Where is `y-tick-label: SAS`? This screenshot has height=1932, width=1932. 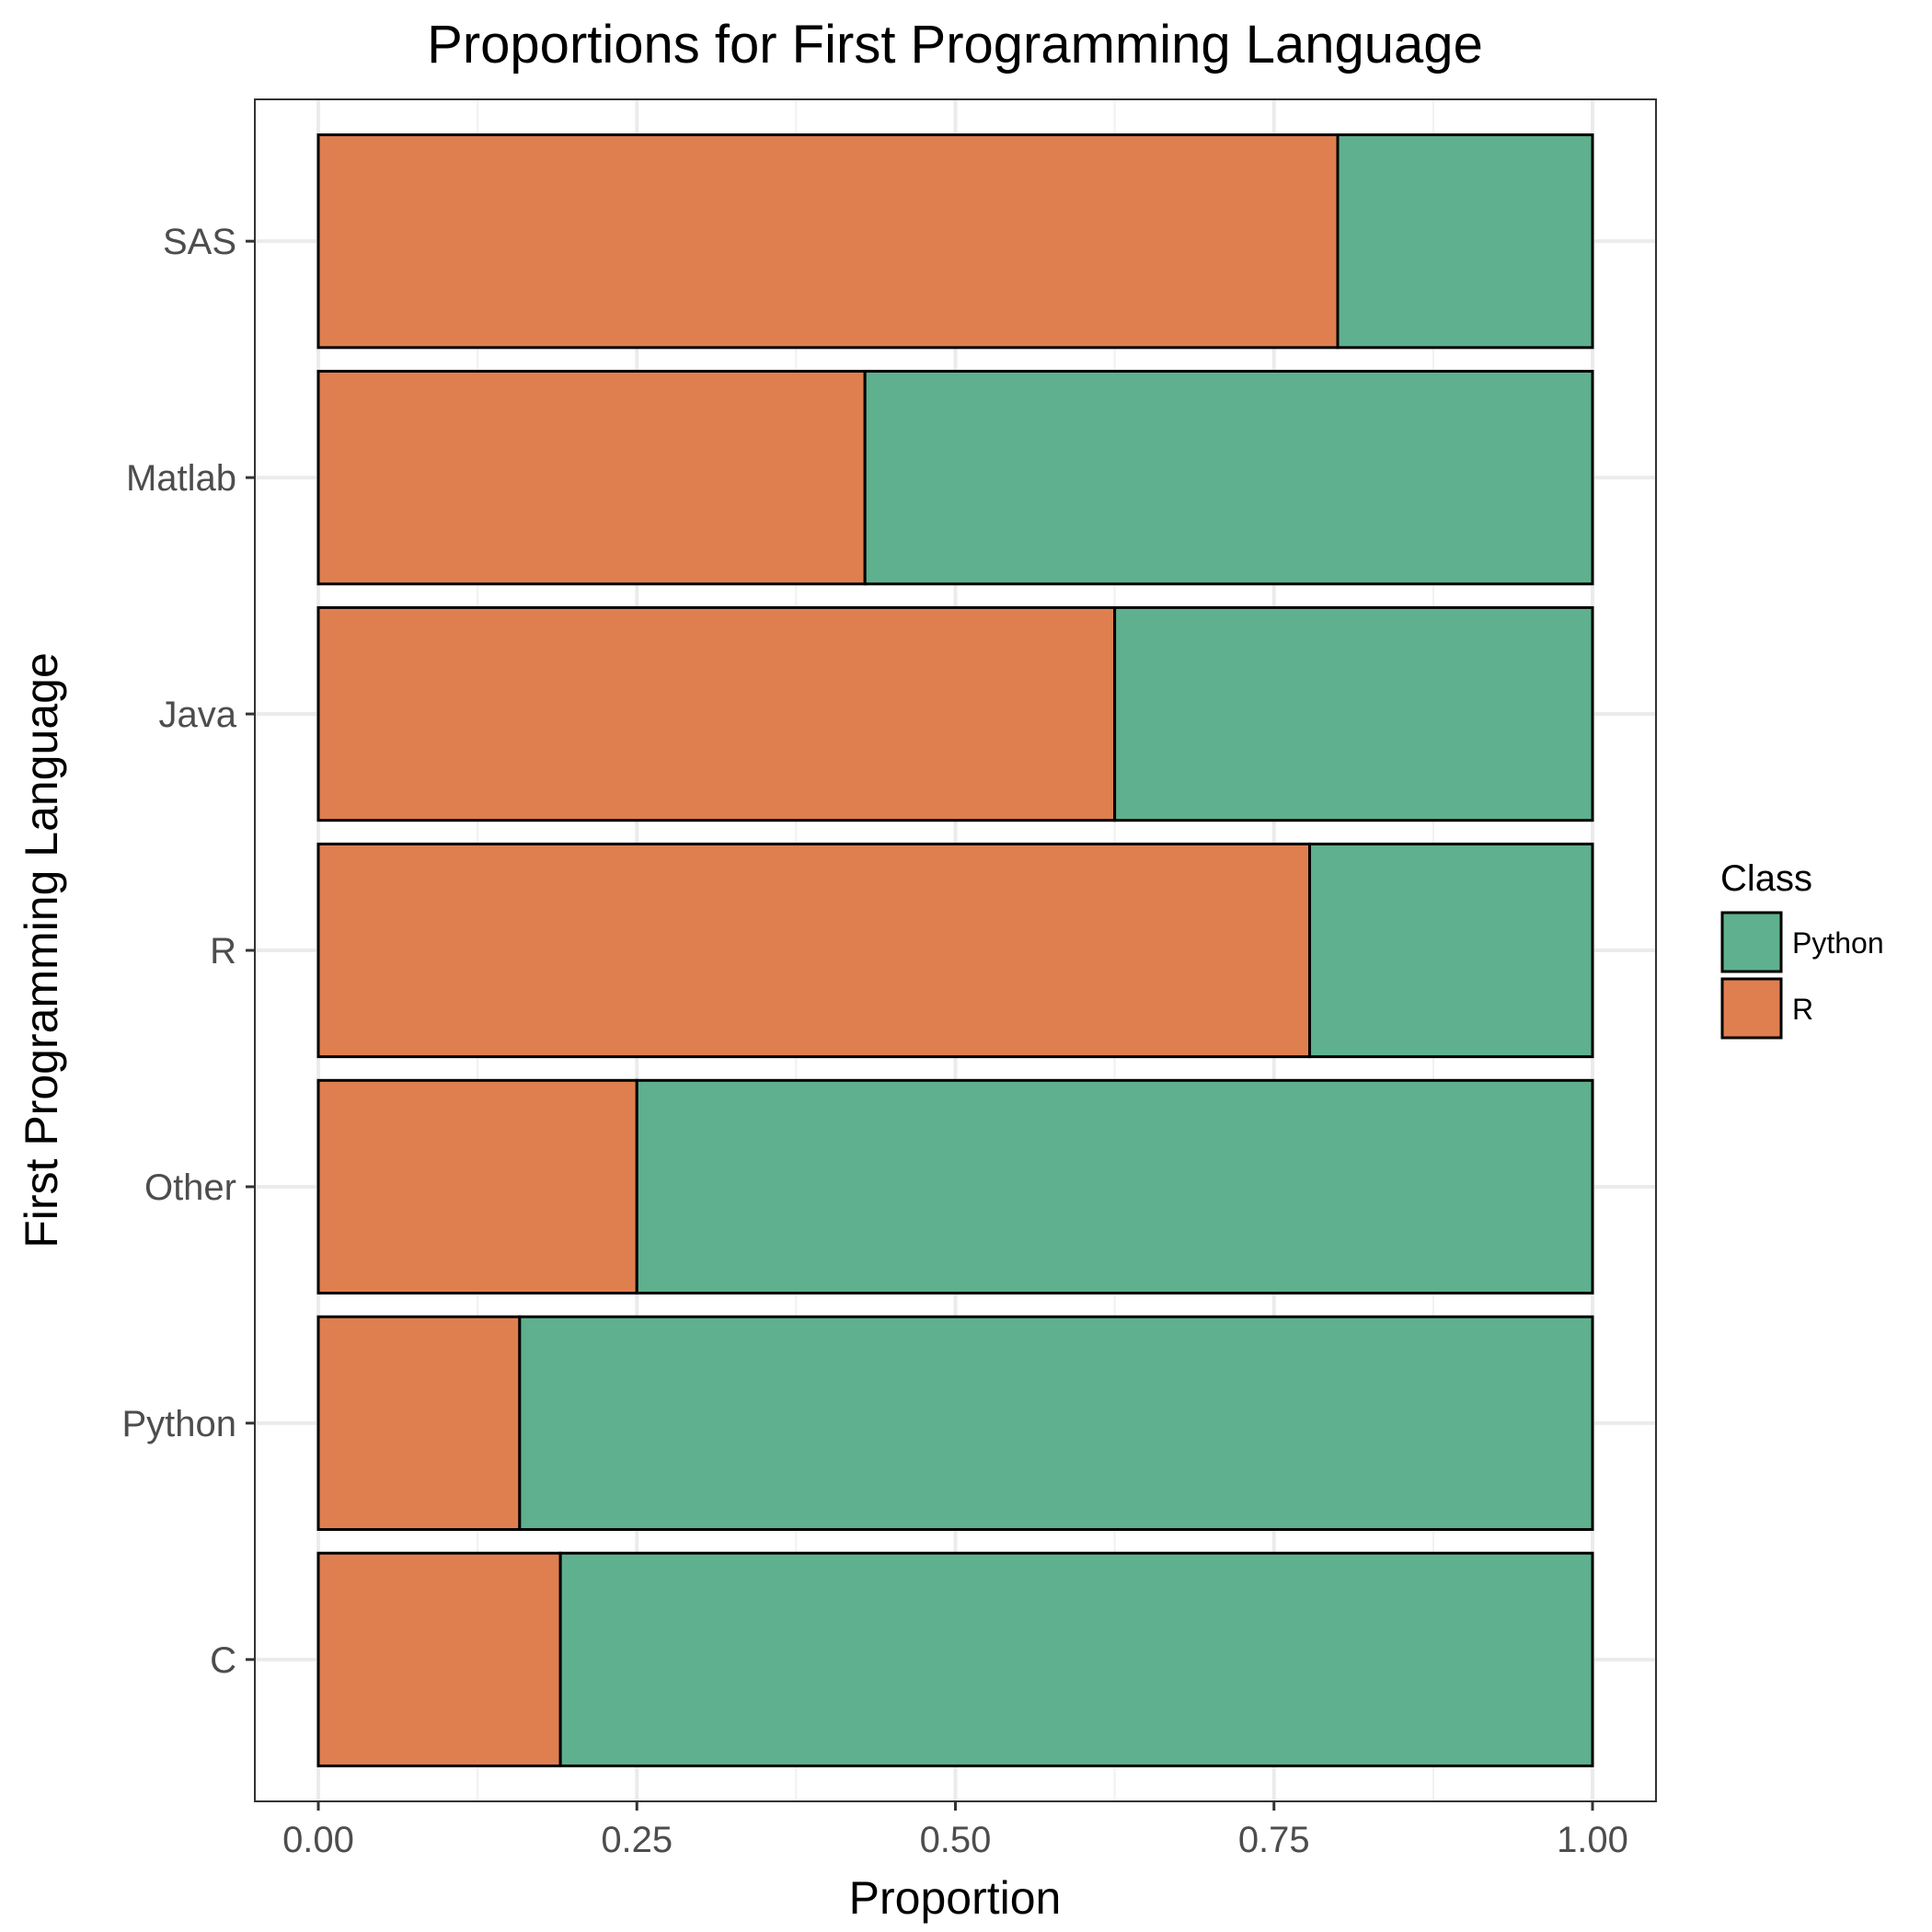 y-tick-label: SAS is located at coordinates (199, 242).